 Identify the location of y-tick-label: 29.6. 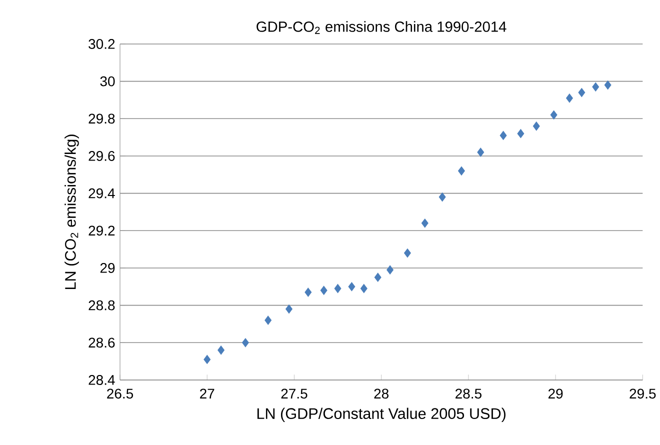
(101, 156).